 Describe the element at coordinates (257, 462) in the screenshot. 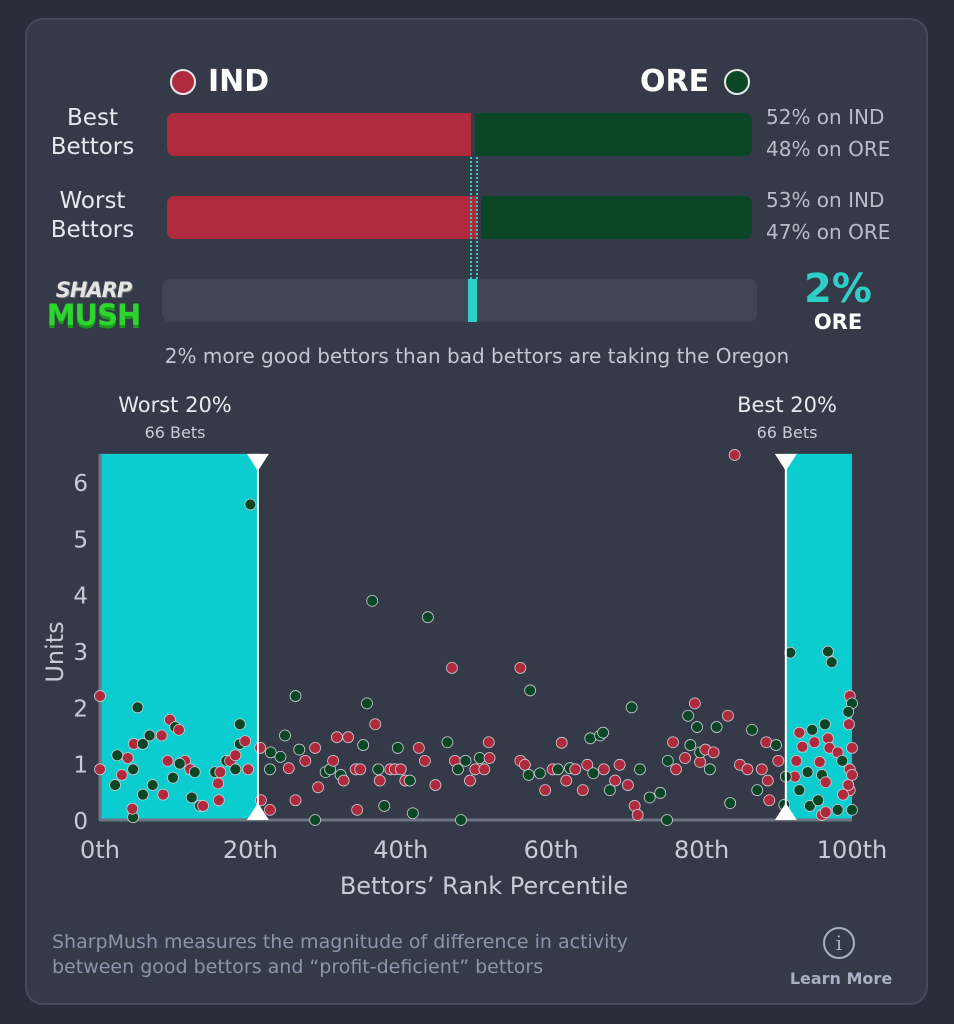

I see `worst-boundary-handle-top-icon` at that location.